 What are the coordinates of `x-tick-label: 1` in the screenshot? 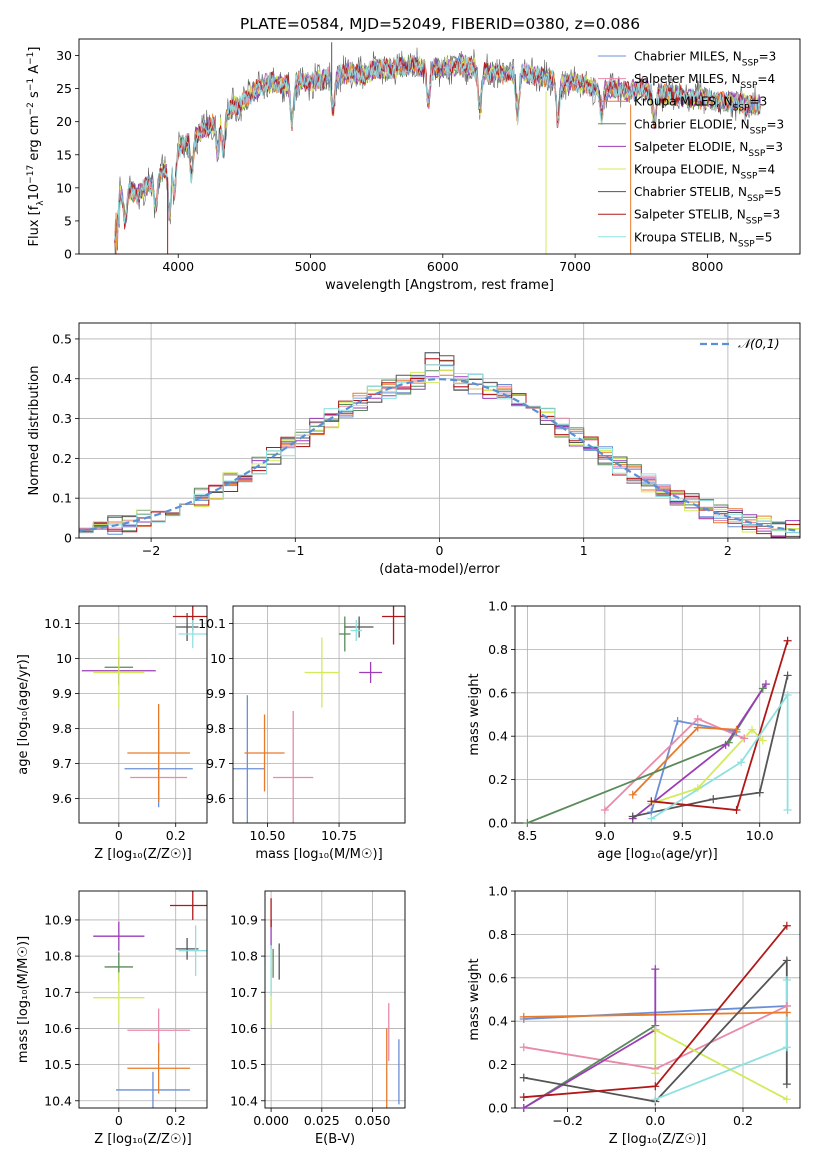 It's located at (584, 550).